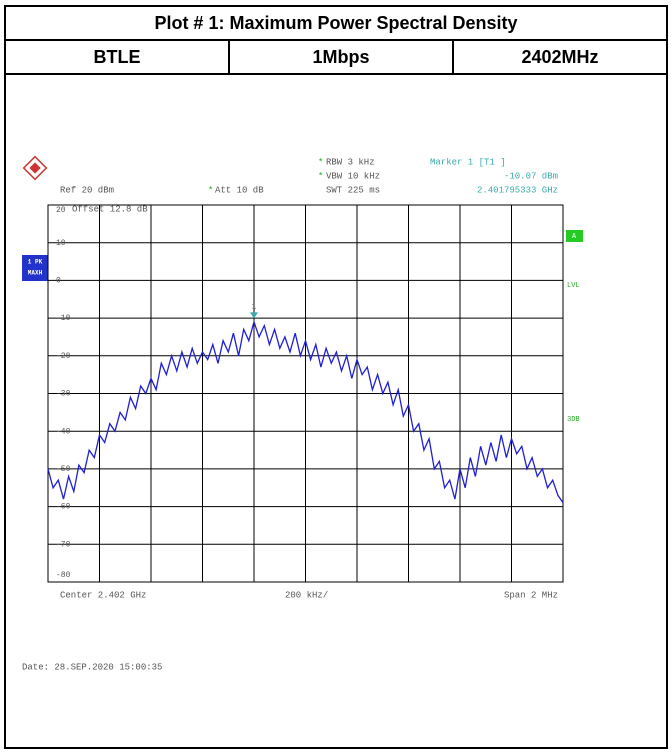 The image size is (672, 755). What do you see at coordinates (63, 469) in the screenshot?
I see `y-tick-label: -50` at bounding box center [63, 469].